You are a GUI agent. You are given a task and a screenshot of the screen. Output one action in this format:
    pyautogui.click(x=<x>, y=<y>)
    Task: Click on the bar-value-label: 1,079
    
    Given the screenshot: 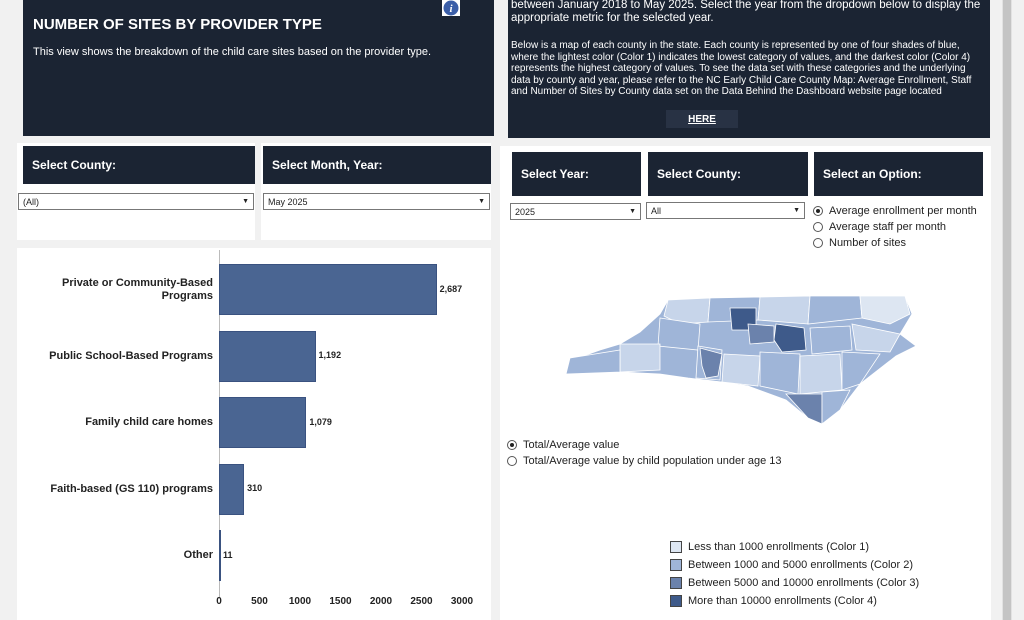 What is the action you would take?
    pyautogui.click(x=320, y=421)
    